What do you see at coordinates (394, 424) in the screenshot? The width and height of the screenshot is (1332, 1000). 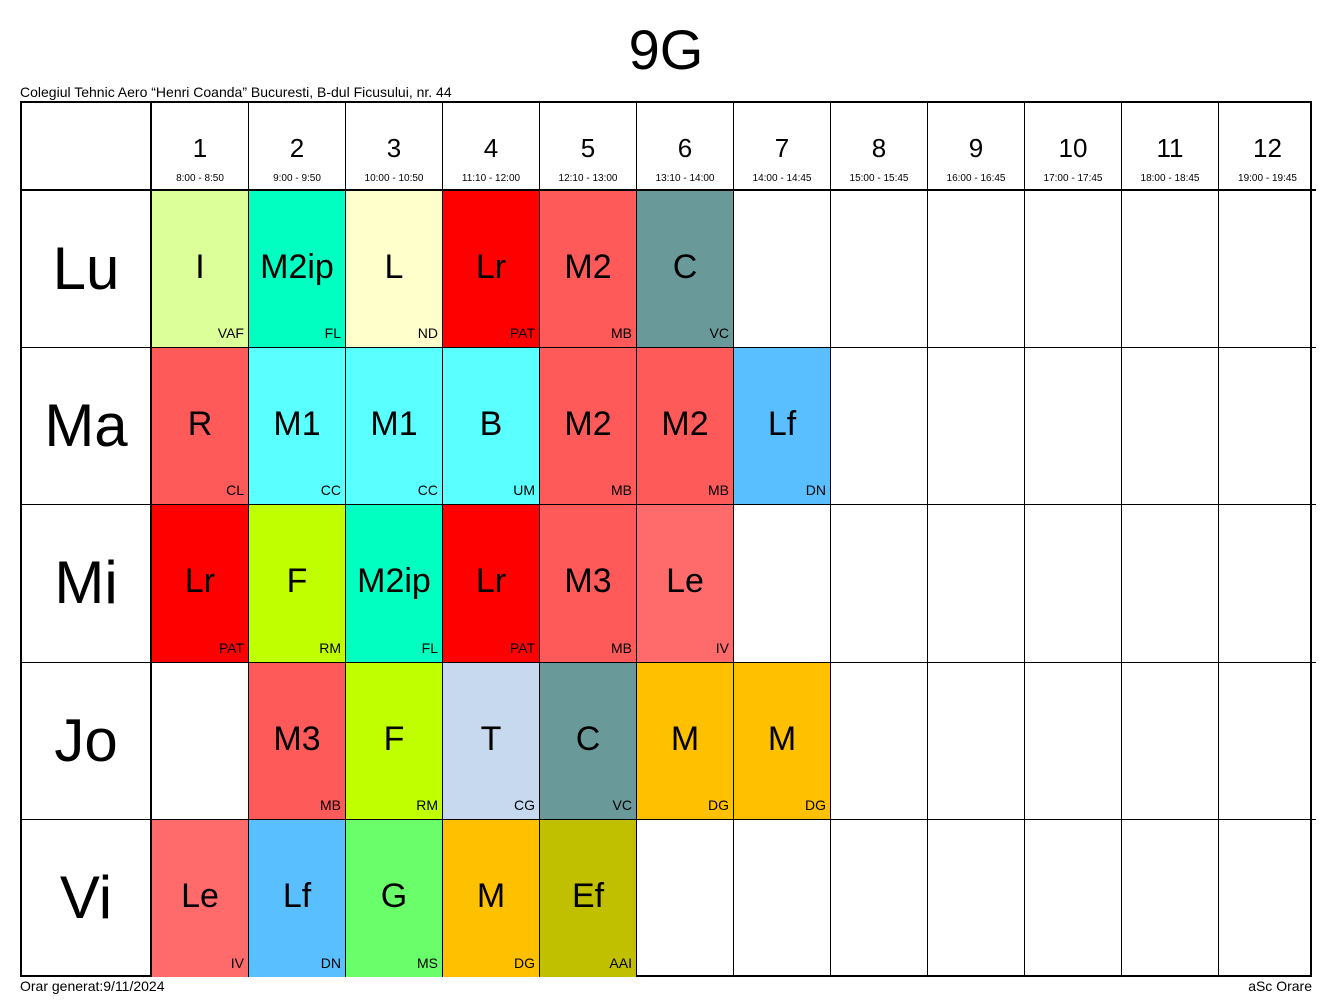 I see `lesson-subject: M1` at bounding box center [394, 424].